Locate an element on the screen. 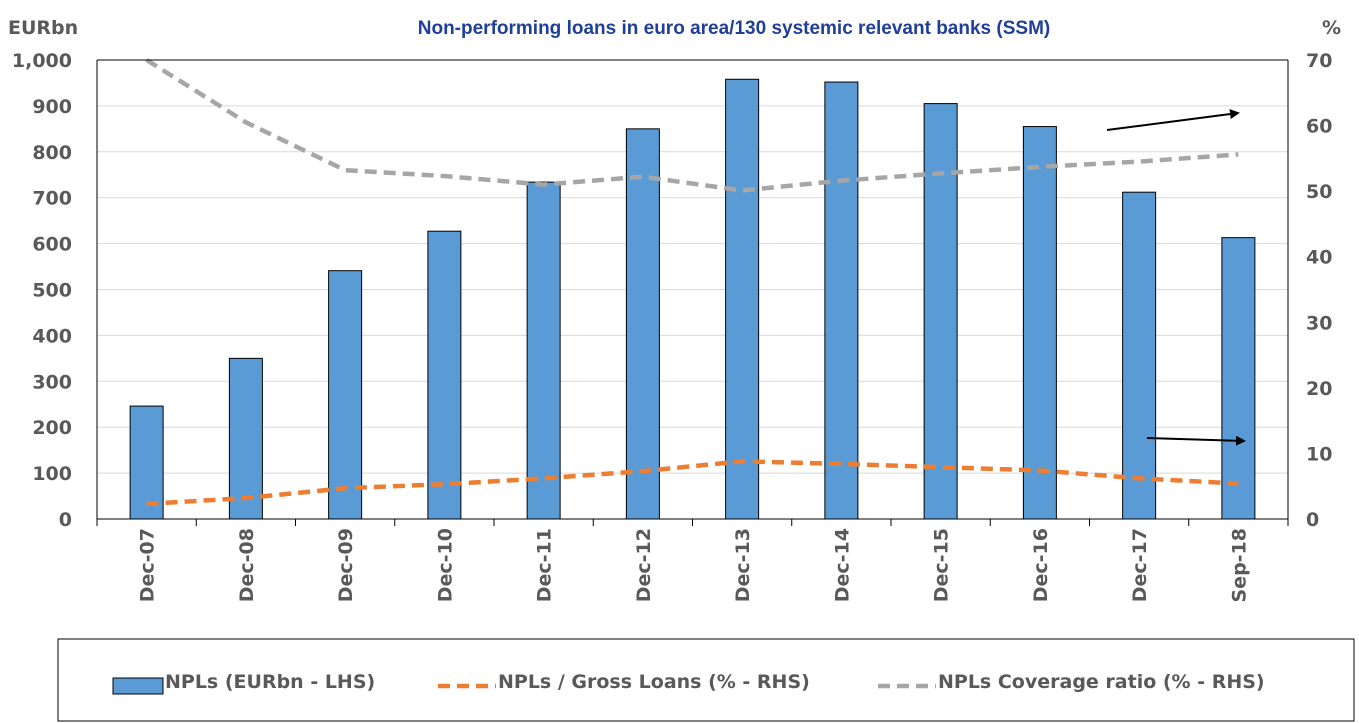 The image size is (1359, 723). category-label: Dec-16 is located at coordinates (1041, 565).